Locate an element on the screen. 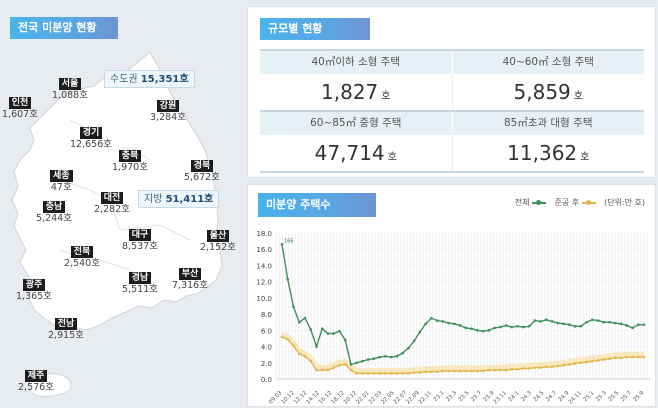 This screenshot has width=658, height=408. map-panel-title: 전국 미분양 현황 is located at coordinates (64, 28).